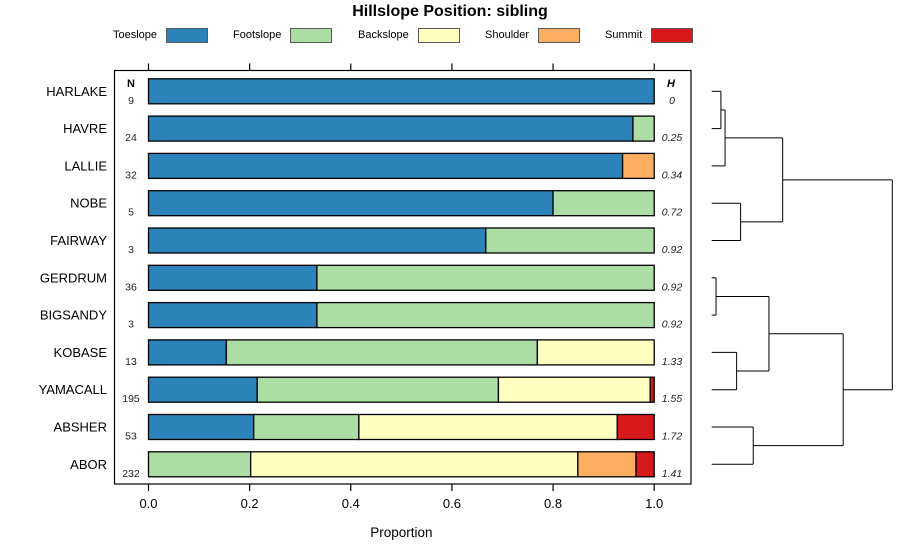  Describe the element at coordinates (438, 35) in the screenshot. I see `legend-swatch-backslope-icon` at that location.